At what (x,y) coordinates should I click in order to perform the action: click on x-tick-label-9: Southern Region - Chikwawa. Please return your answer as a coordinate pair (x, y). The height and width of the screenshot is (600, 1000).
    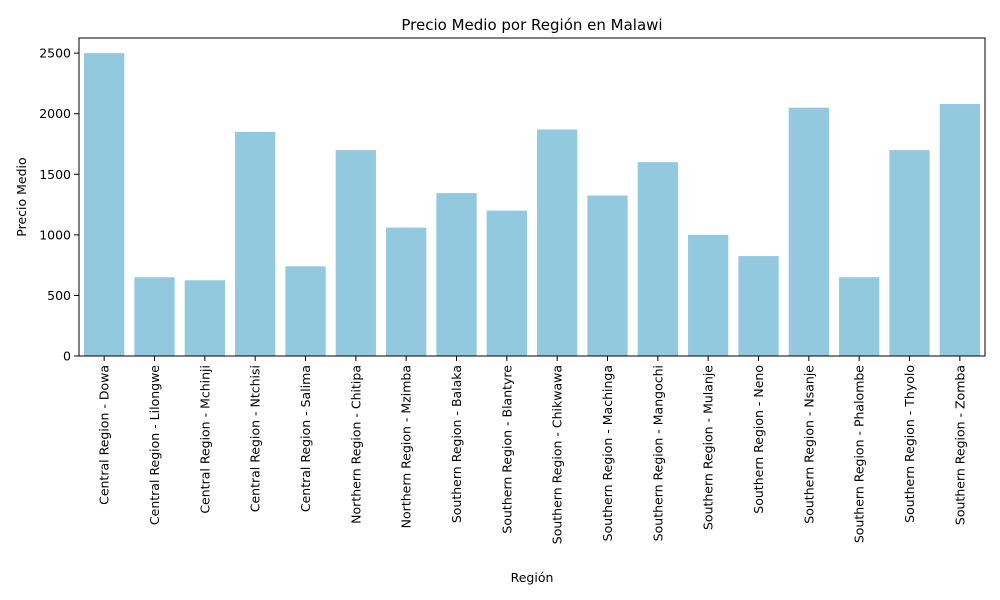
    Looking at the image, I should click on (557, 454).